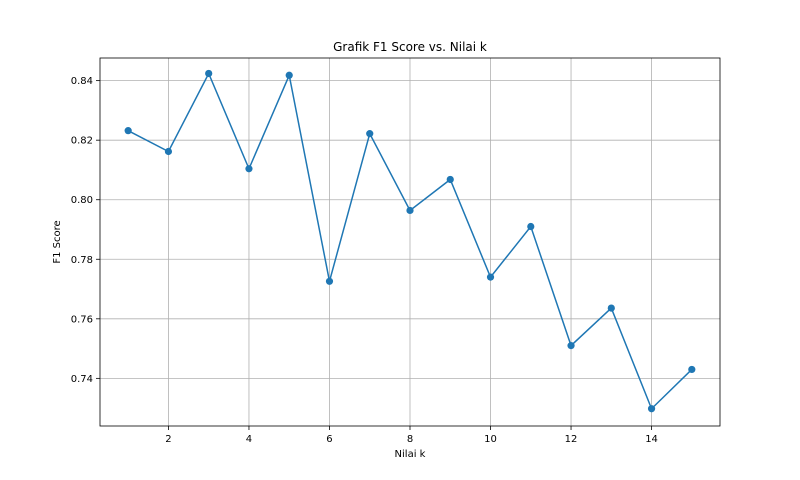 This screenshot has width=800, height=480. I want to click on x-tick-label: 14, so click(651, 439).